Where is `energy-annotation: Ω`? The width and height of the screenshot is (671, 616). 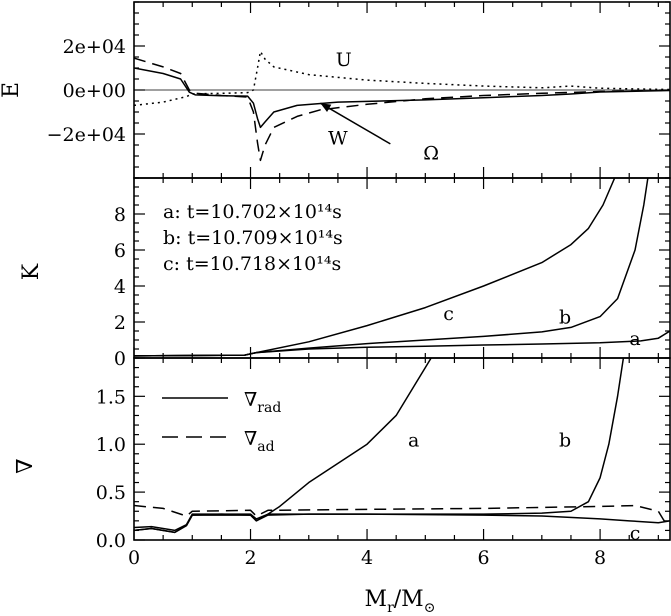
energy-annotation: Ω is located at coordinates (431, 154).